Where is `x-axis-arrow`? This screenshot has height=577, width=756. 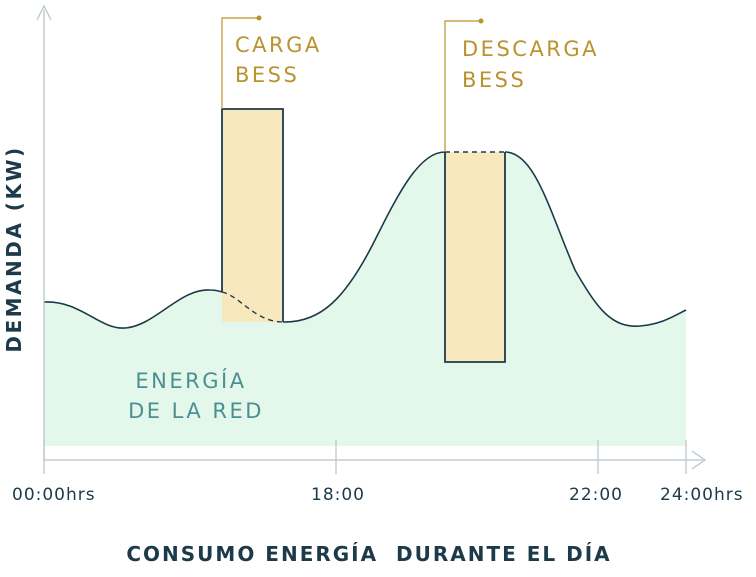
x-axis-arrow is located at coordinates (699, 460).